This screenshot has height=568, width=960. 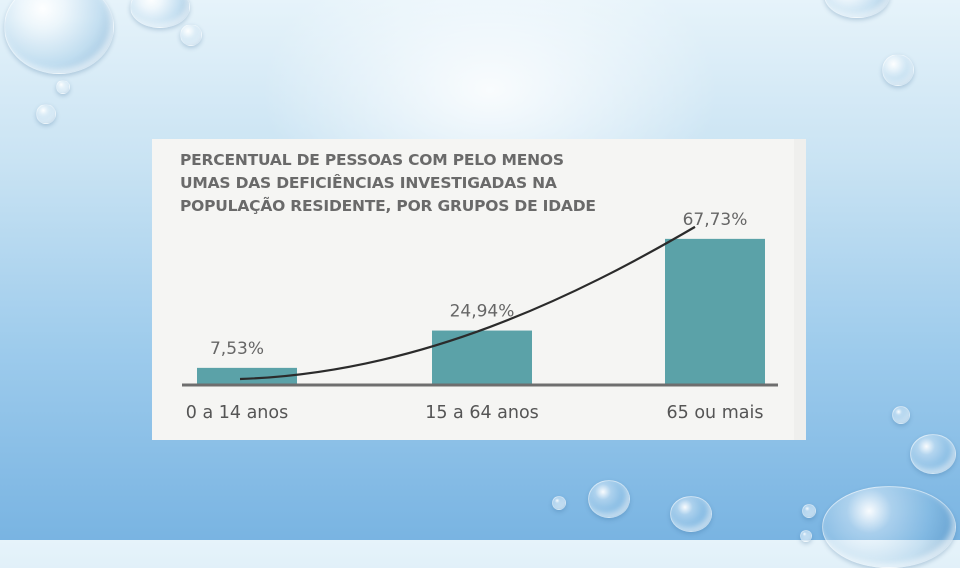 What do you see at coordinates (372, 160) in the screenshot?
I see `chart-title-line: PERCENTUAL DE PESSOAS COM PELO MENOS` at bounding box center [372, 160].